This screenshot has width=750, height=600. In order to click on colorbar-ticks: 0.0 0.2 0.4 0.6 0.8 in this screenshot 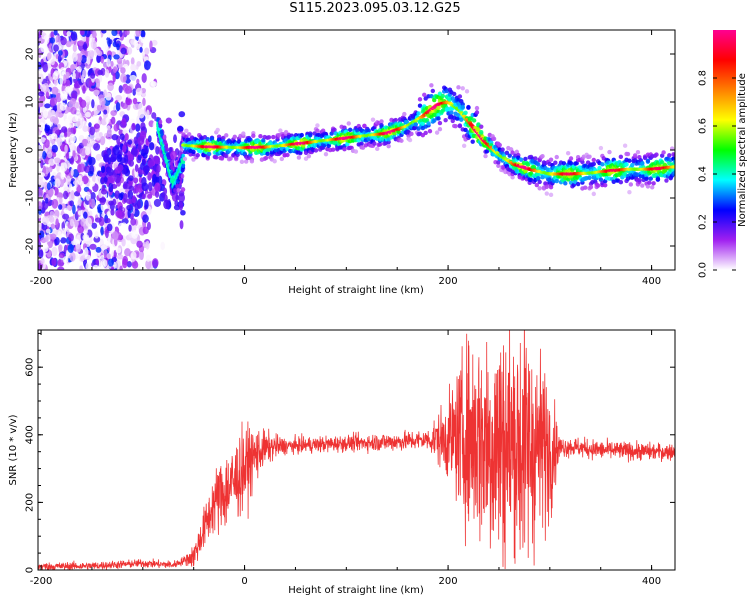, I will do `click(717, 174)`.